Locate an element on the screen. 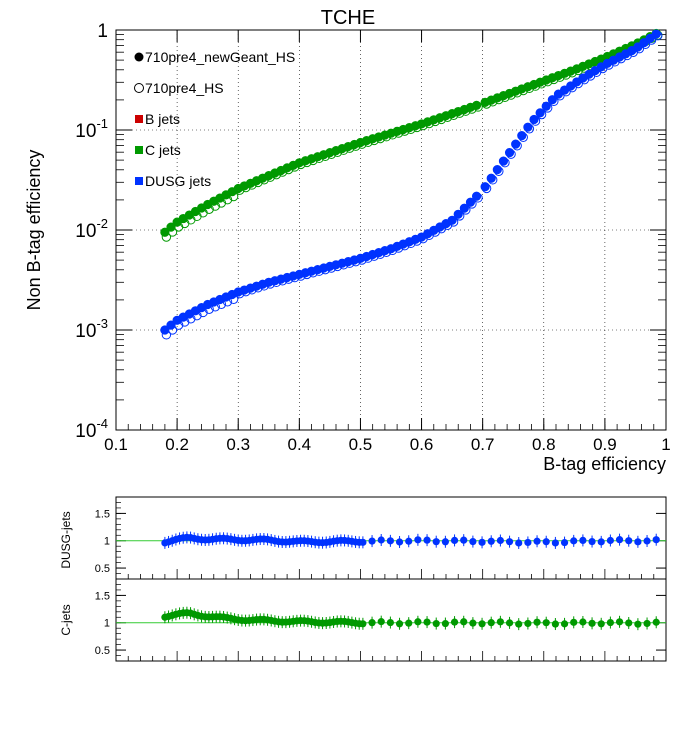 The height and width of the screenshot is (749, 696). ratio1-y-axis-label: DUSG-jets is located at coordinates (66, 539).